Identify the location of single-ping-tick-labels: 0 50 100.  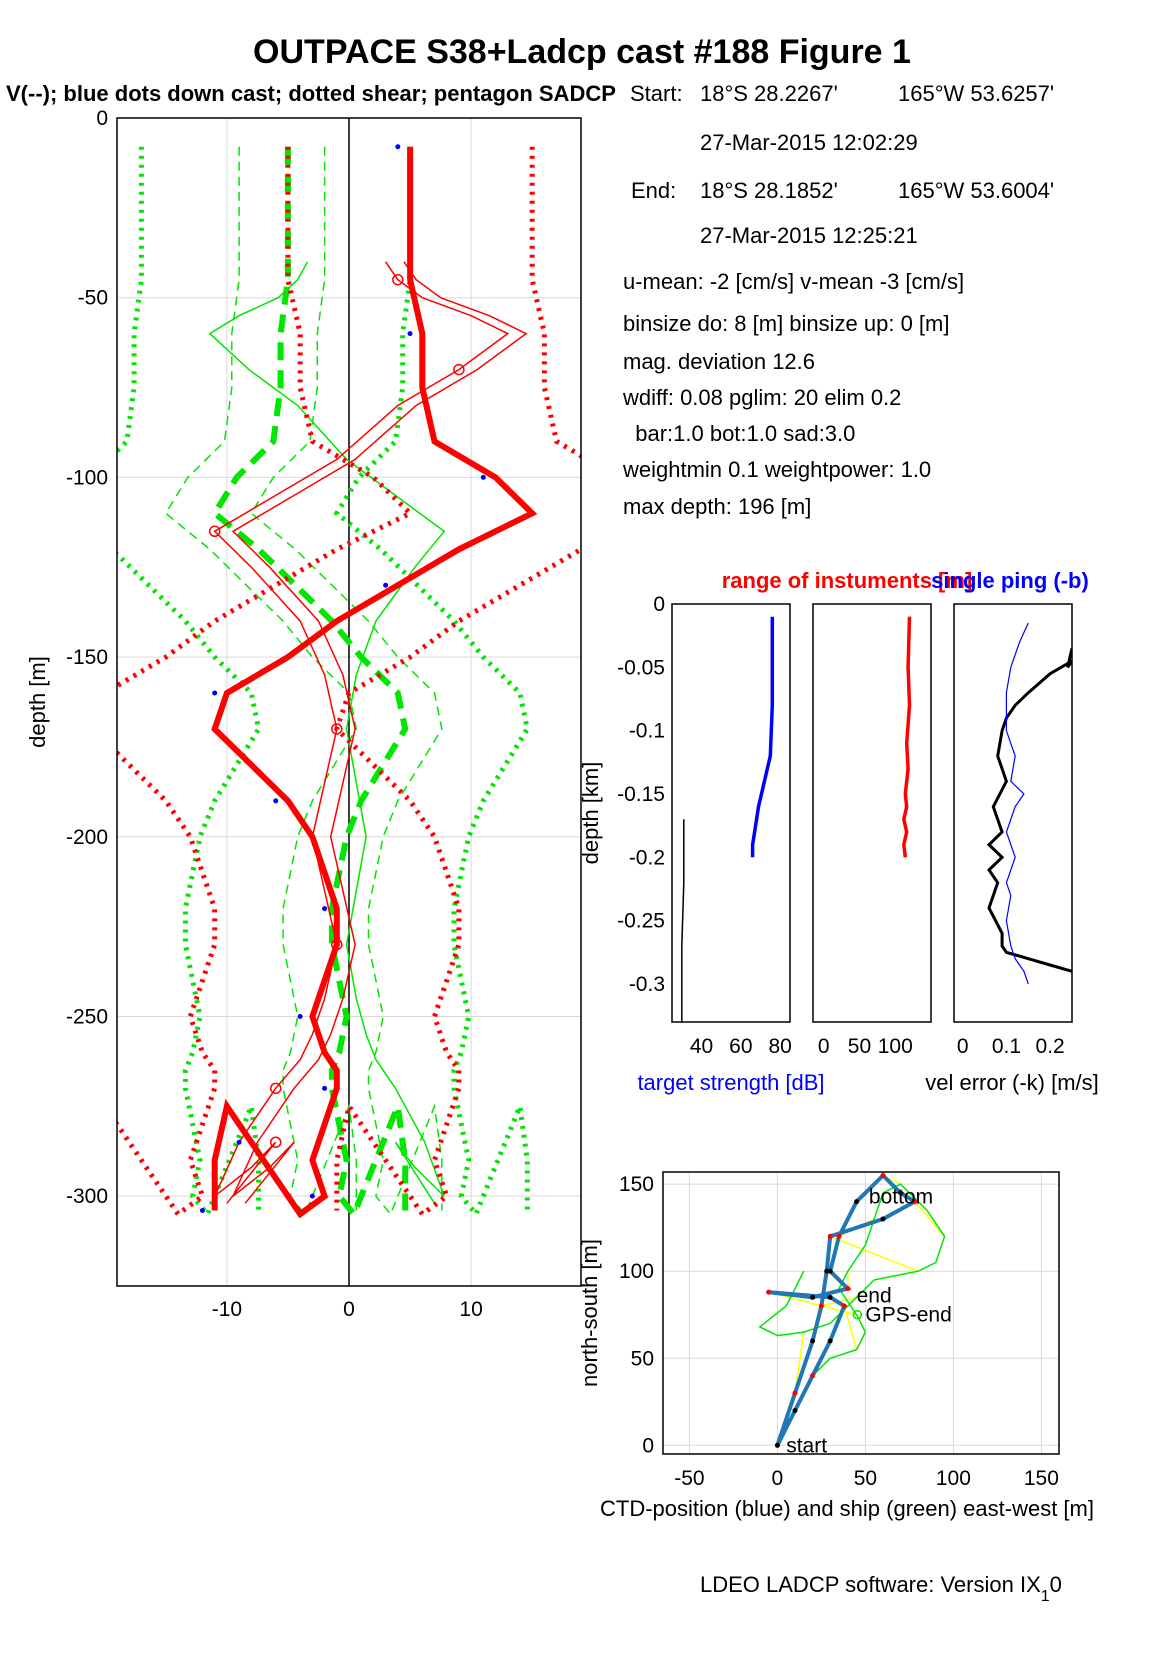
(865, 1046).